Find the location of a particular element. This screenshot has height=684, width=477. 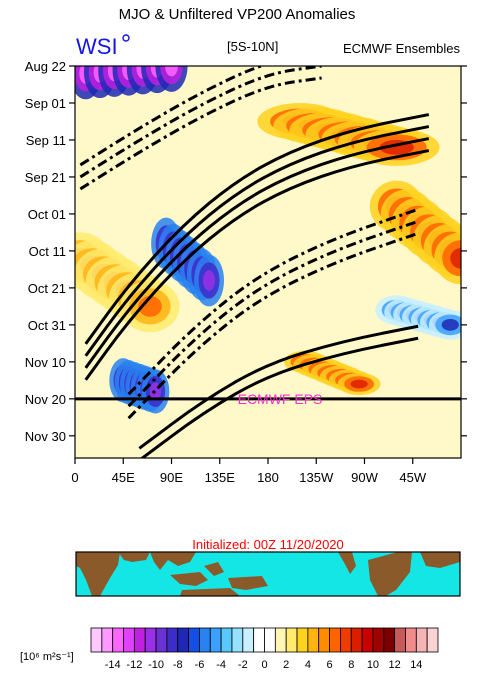

landmasses is located at coordinates (268, 574).